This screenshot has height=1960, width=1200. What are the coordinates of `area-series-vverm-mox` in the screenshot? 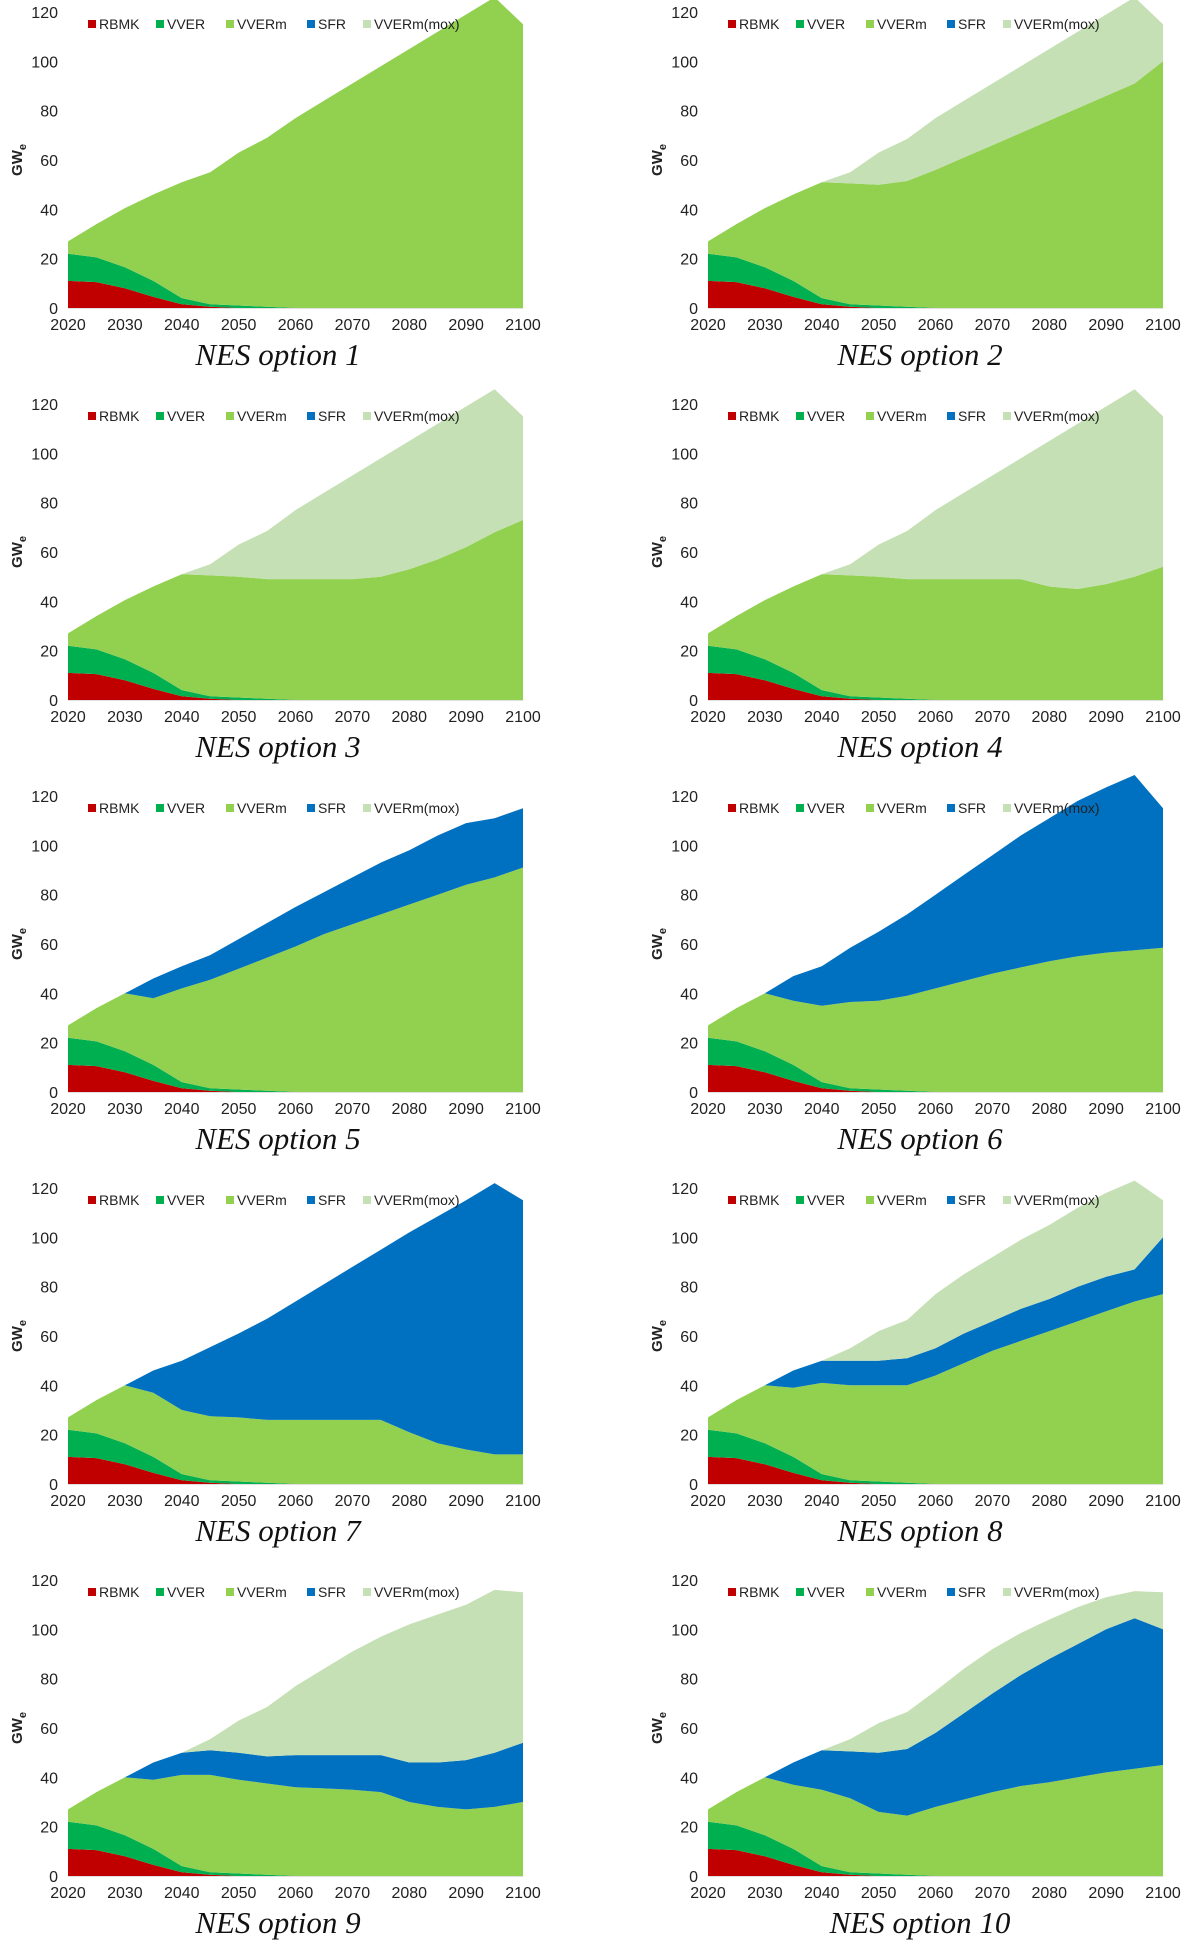 It's located at (935, 1299).